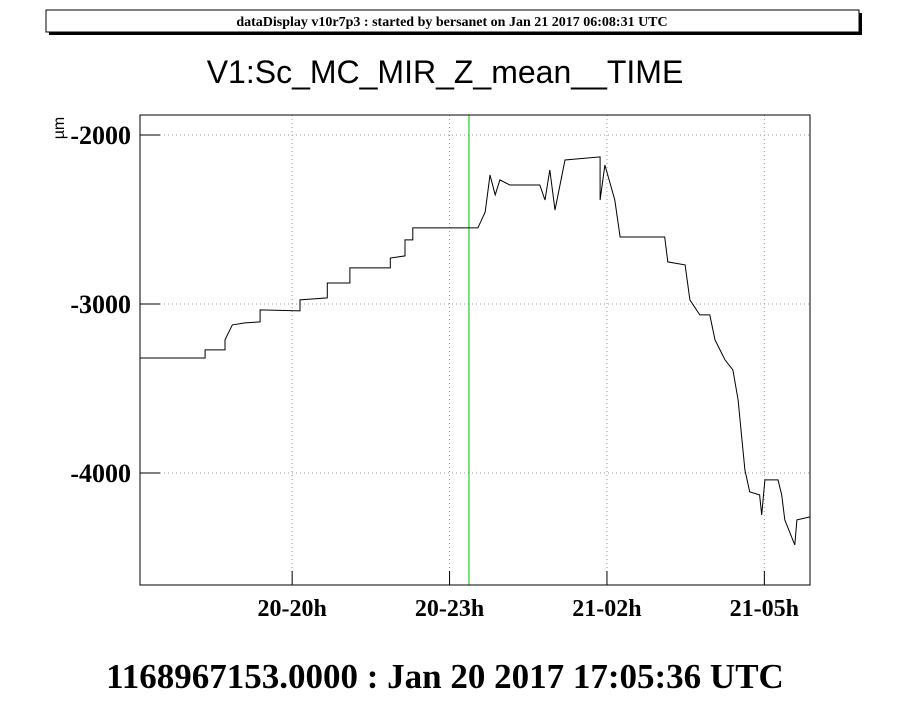 This screenshot has height=709, width=906. Describe the element at coordinates (100, 473) in the screenshot. I see `y-tick-label: -4000` at that location.